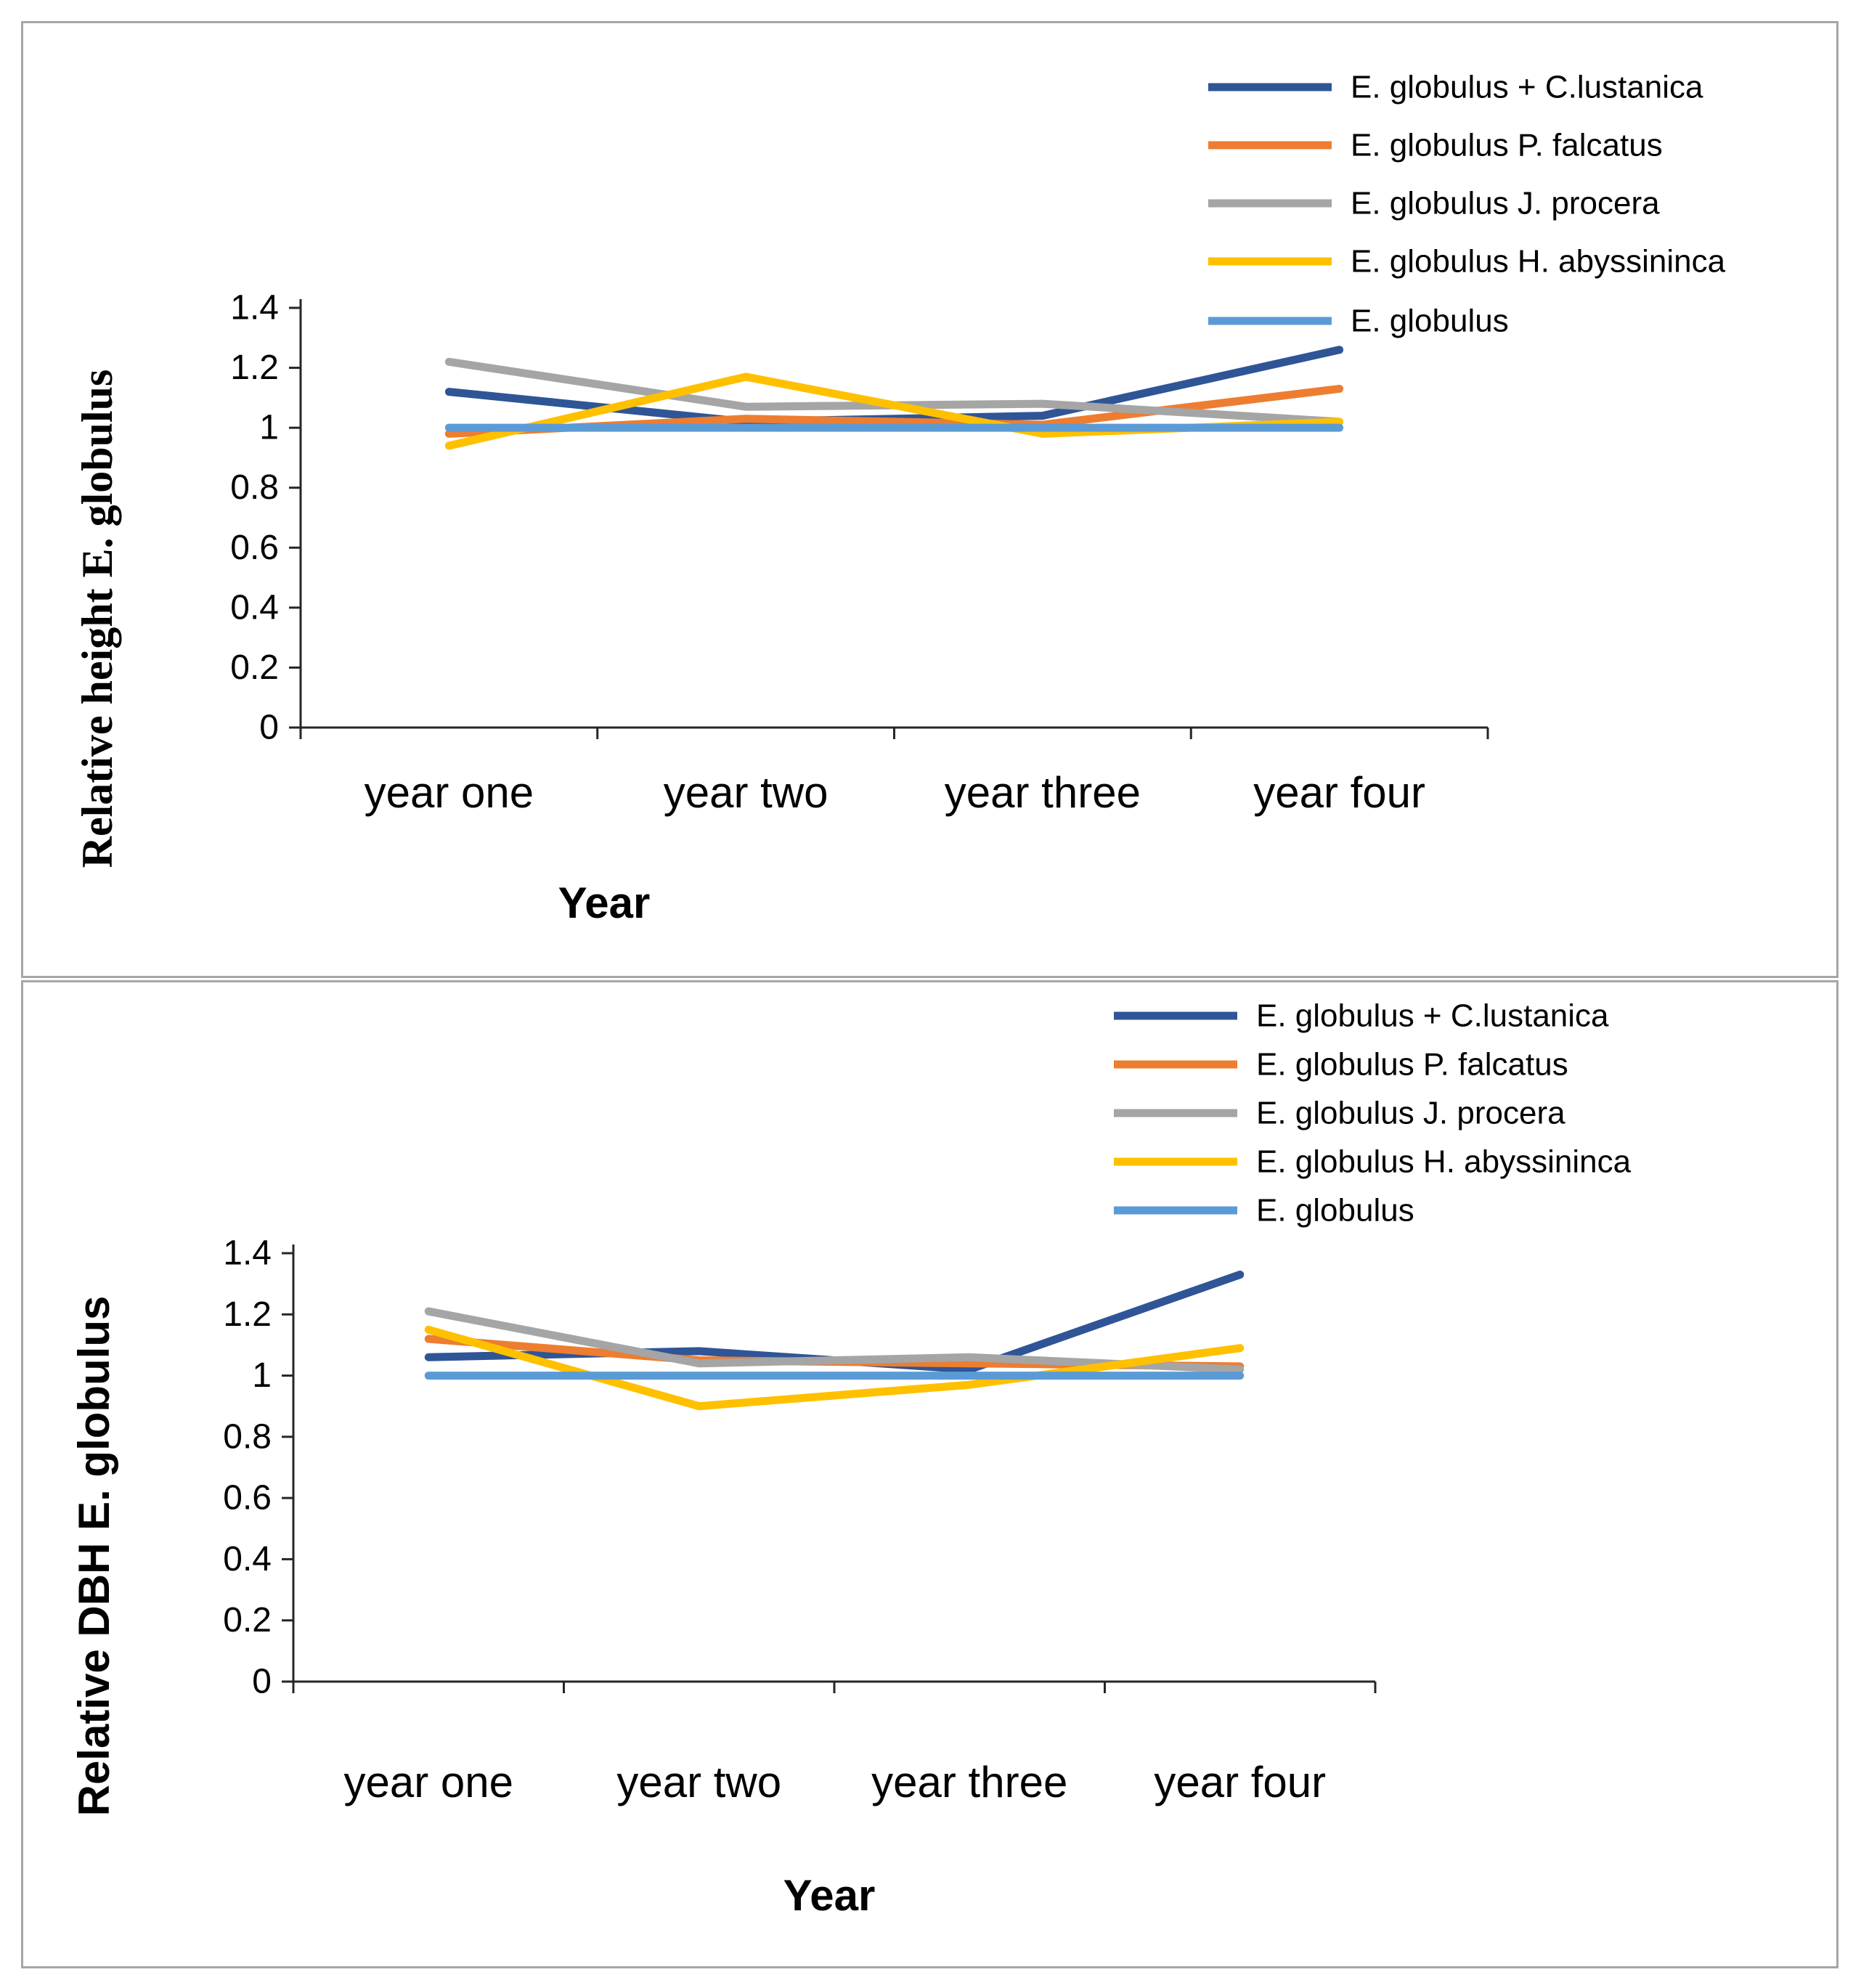 The image size is (1861, 1988). Describe the element at coordinates (94, 1557) in the screenshot. I see `y-axis-title: Relative DBH E. globulus` at that location.